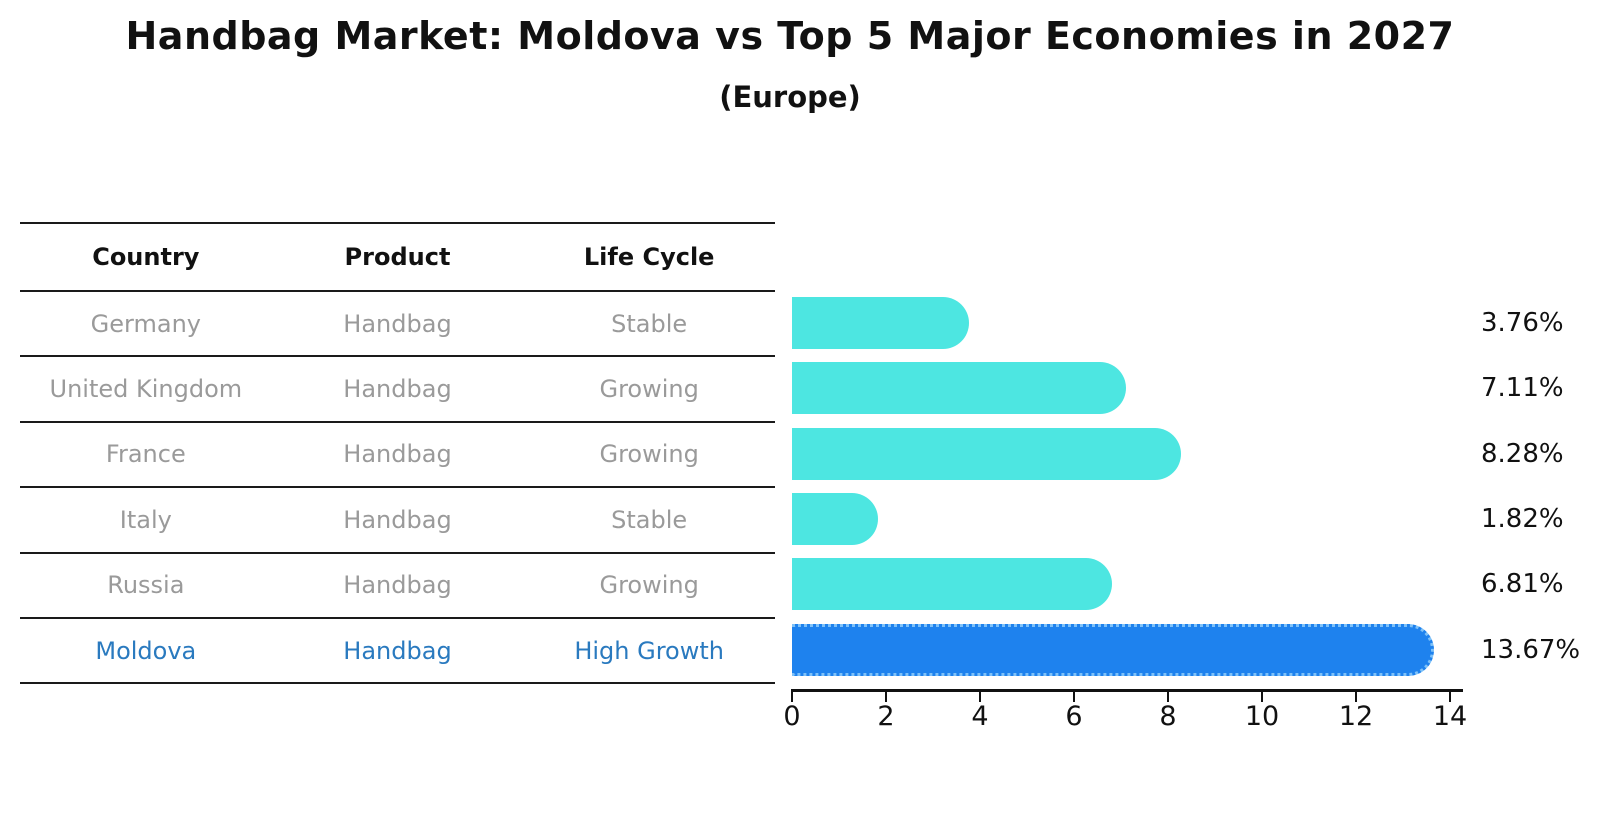 The height and width of the screenshot is (823, 1604). I want to click on value-label-united-kingdom: 7.11%, so click(1522, 388).